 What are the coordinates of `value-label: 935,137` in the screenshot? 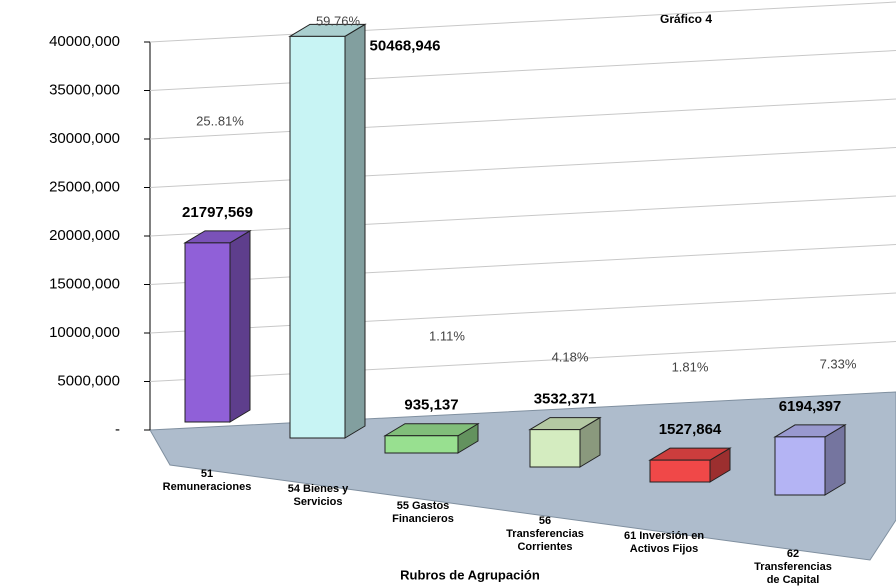 It's located at (431, 405).